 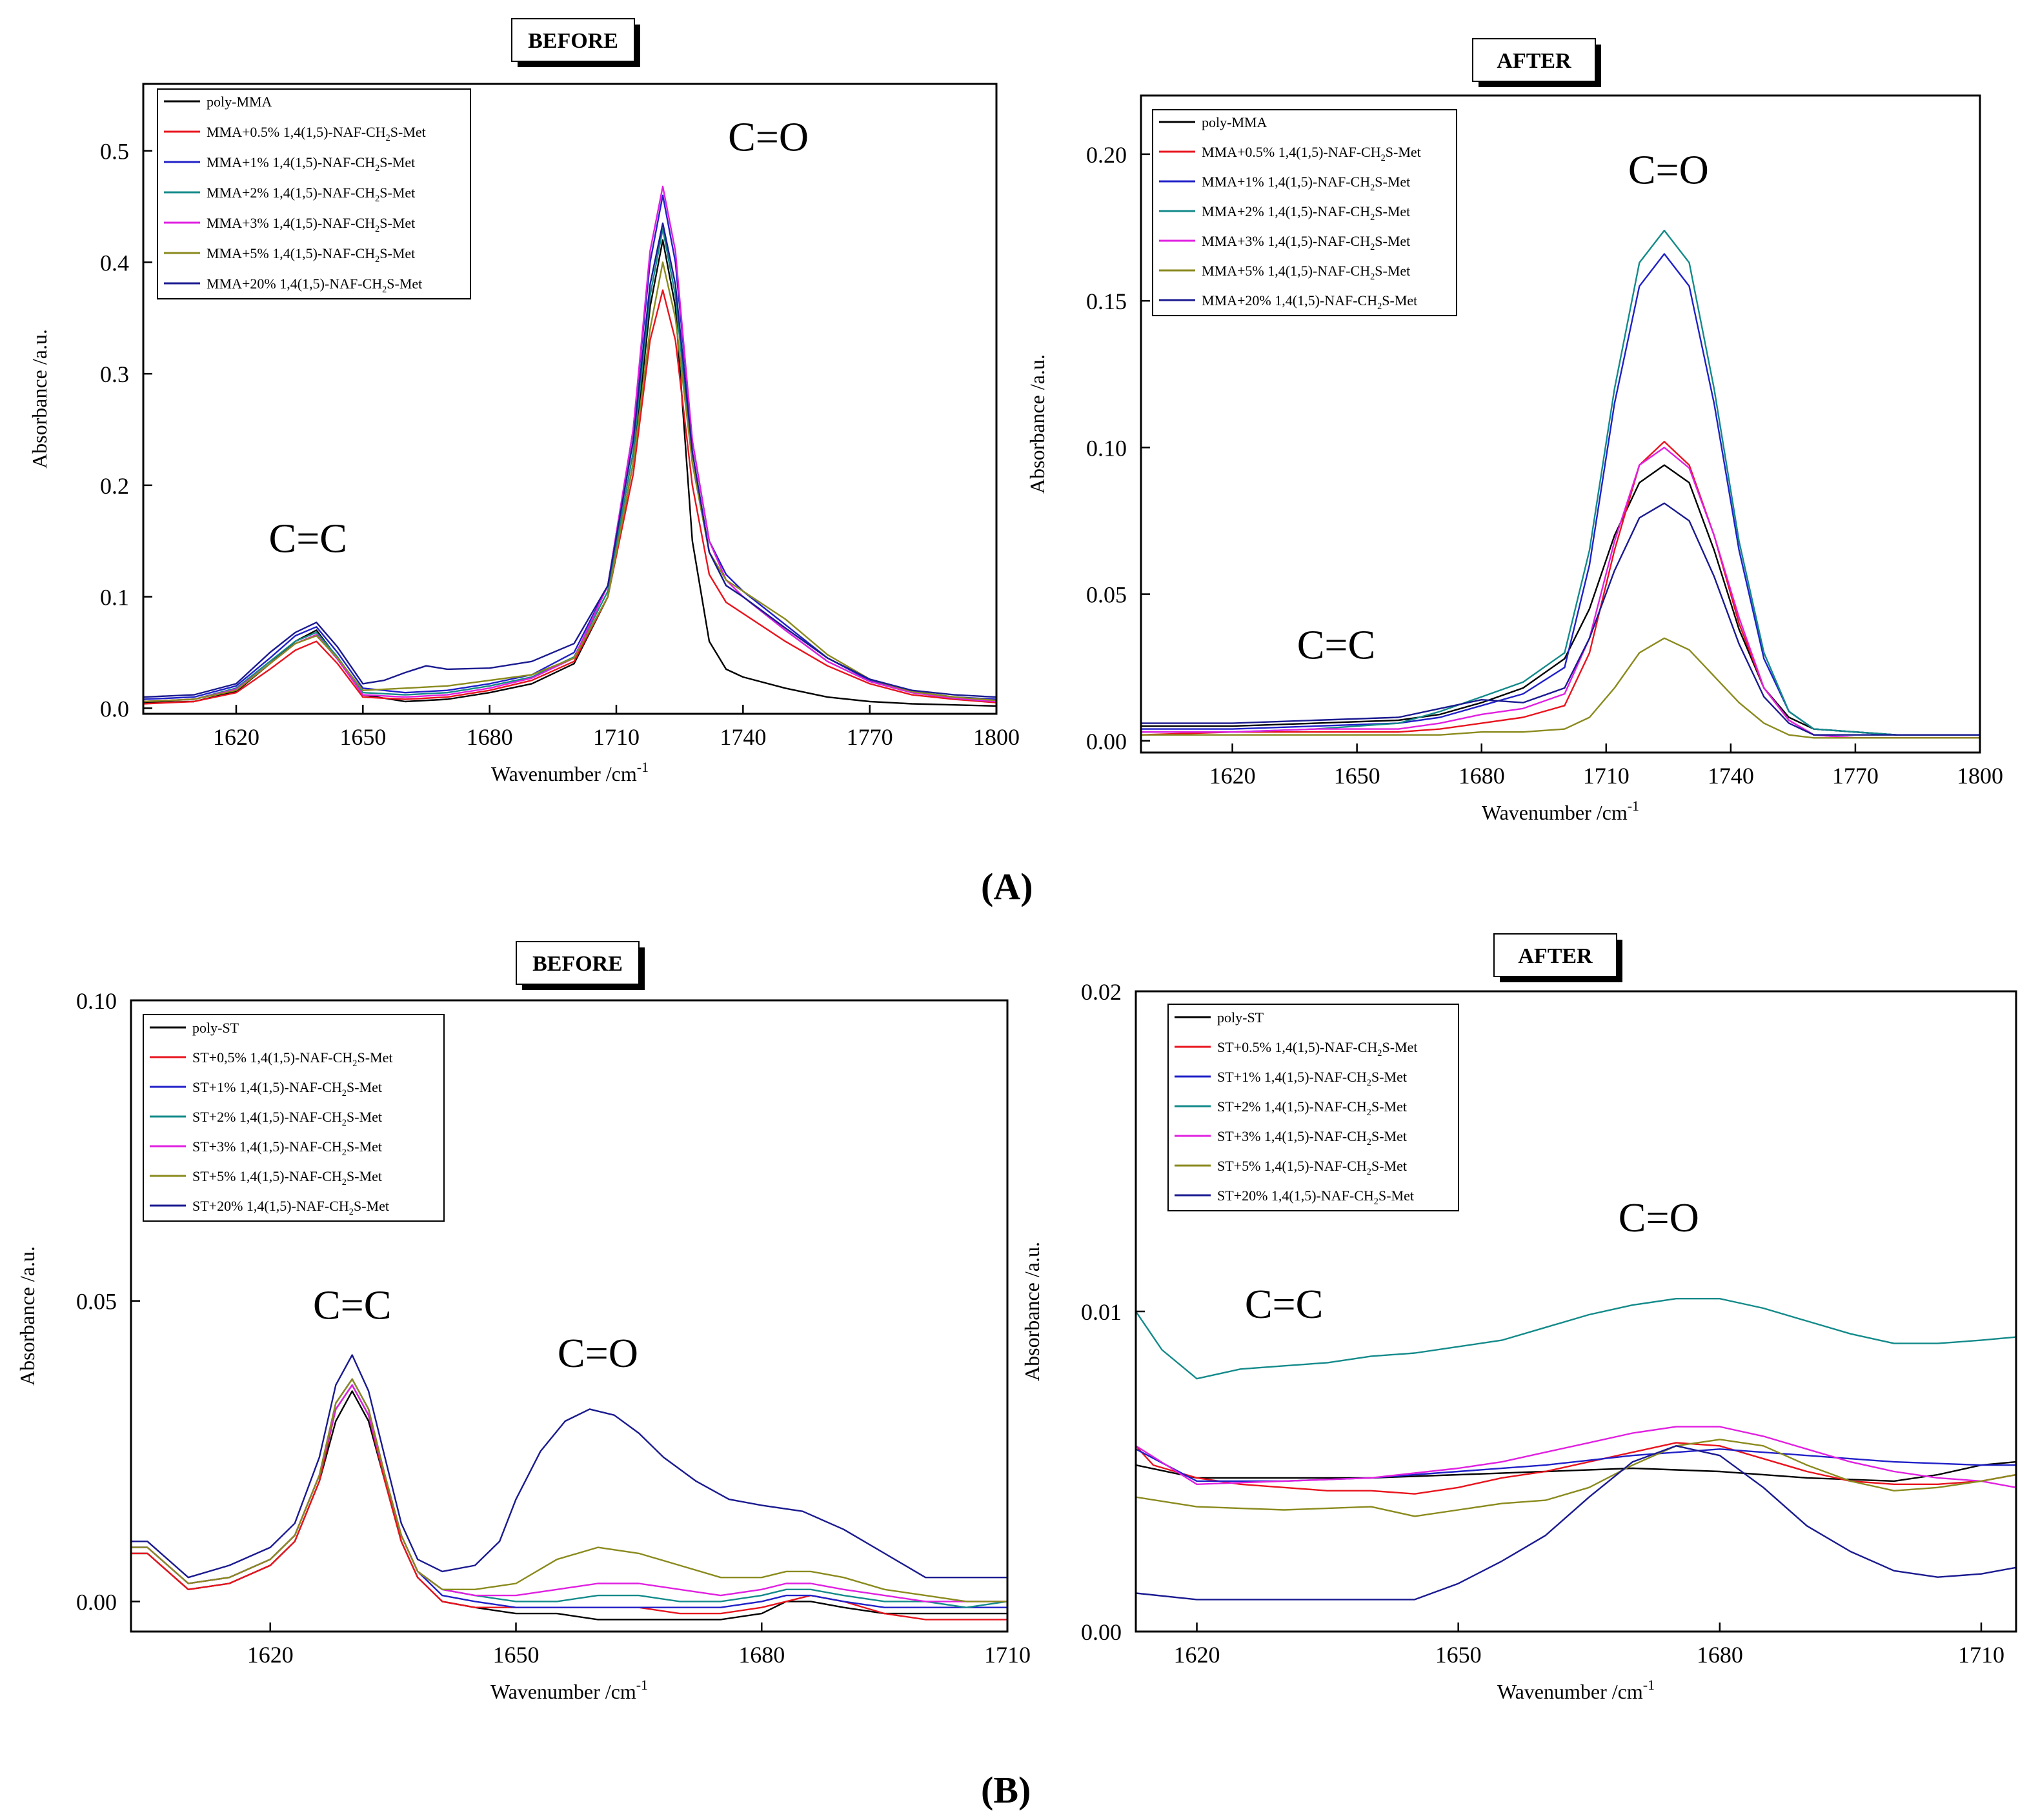 What do you see at coordinates (1006, 1790) in the screenshot?
I see `panel-b-label: (B)` at bounding box center [1006, 1790].